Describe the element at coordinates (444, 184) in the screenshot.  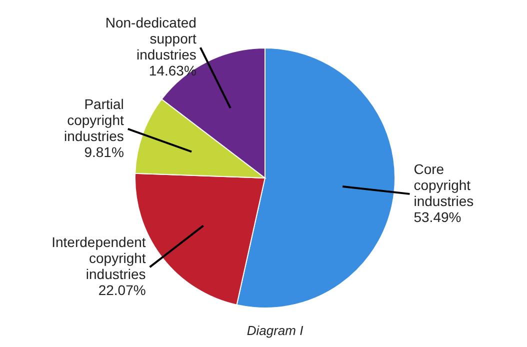
I see `slice-label: Core copyright industries` at that location.